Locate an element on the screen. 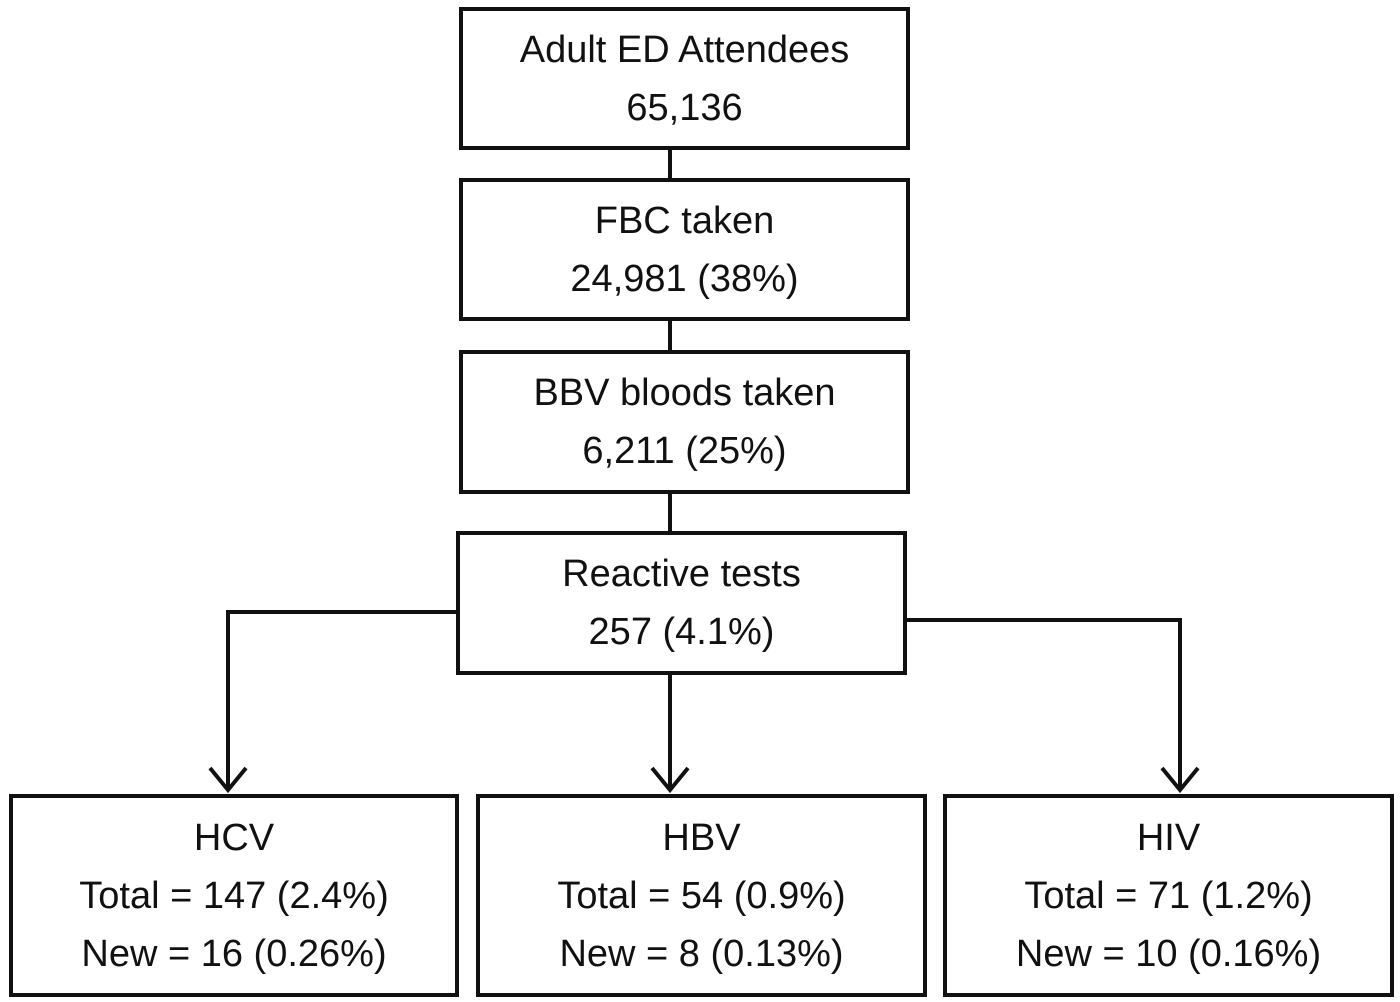 This screenshot has height=1002, width=1400. outcome-total: Total = 147 (2.4%) is located at coordinates (234, 895).